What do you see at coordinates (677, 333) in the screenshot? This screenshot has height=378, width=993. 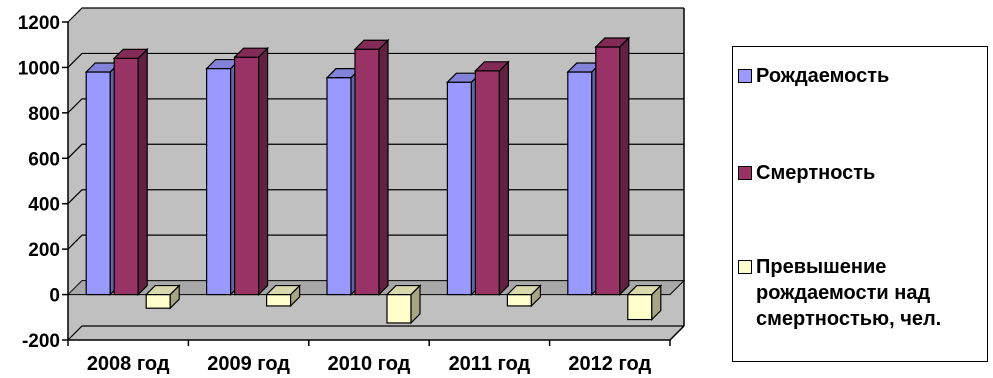 I see `x-axis-depth` at bounding box center [677, 333].